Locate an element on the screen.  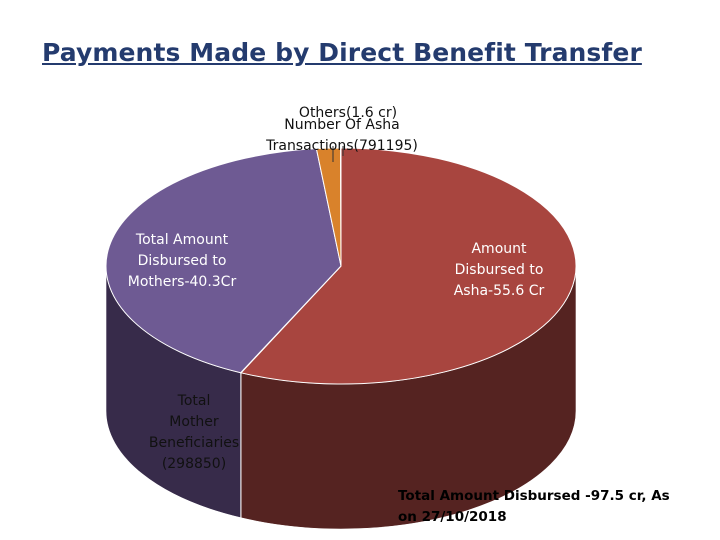
label-mother-beneficiaries: Total Mother Beneficiaries (298850) is located at coordinates (194, 432).